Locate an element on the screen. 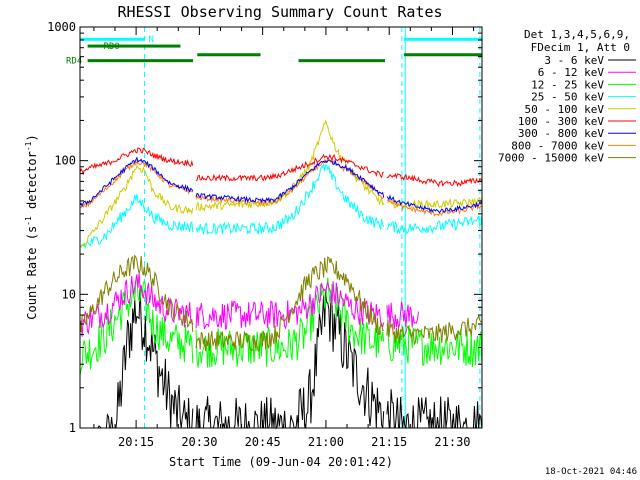 This screenshot has height=480, width=640. x-tick-label: 20:30 is located at coordinates (199, 442).